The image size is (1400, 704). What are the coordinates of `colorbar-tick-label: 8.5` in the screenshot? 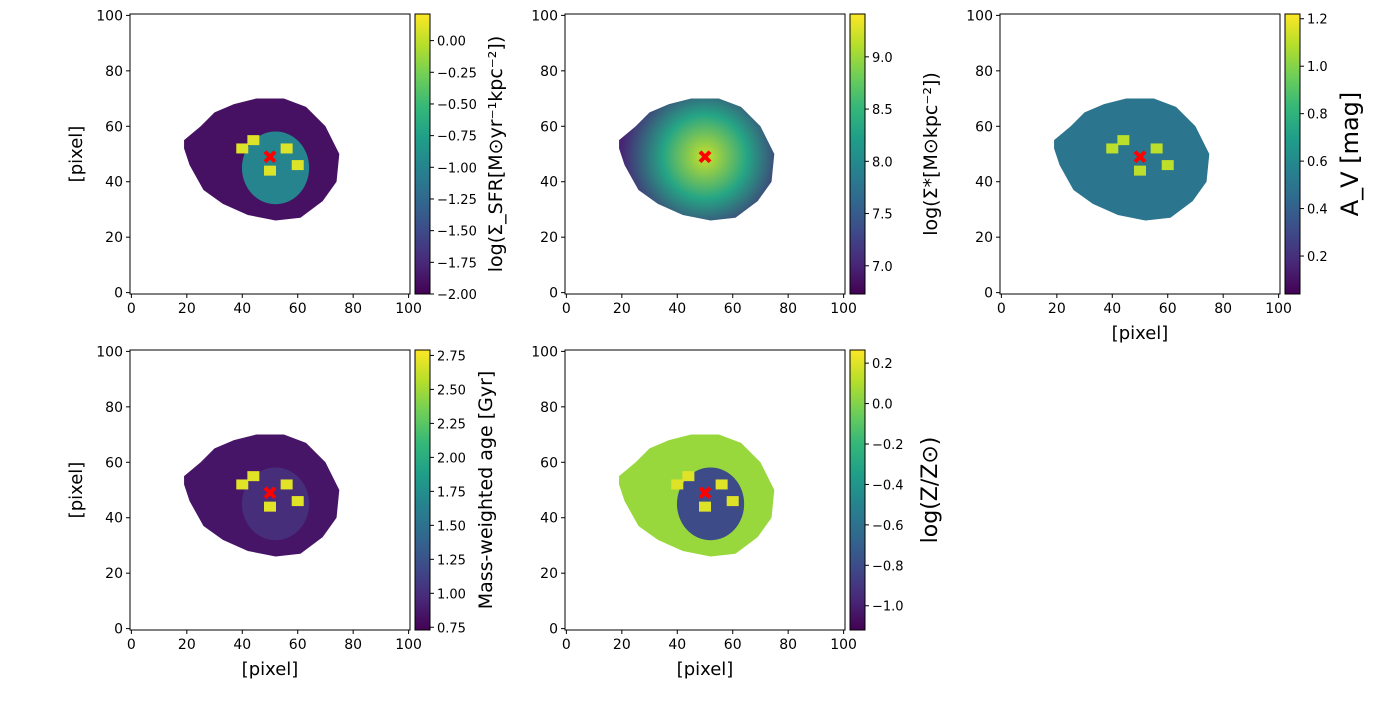 It's located at (882, 110).